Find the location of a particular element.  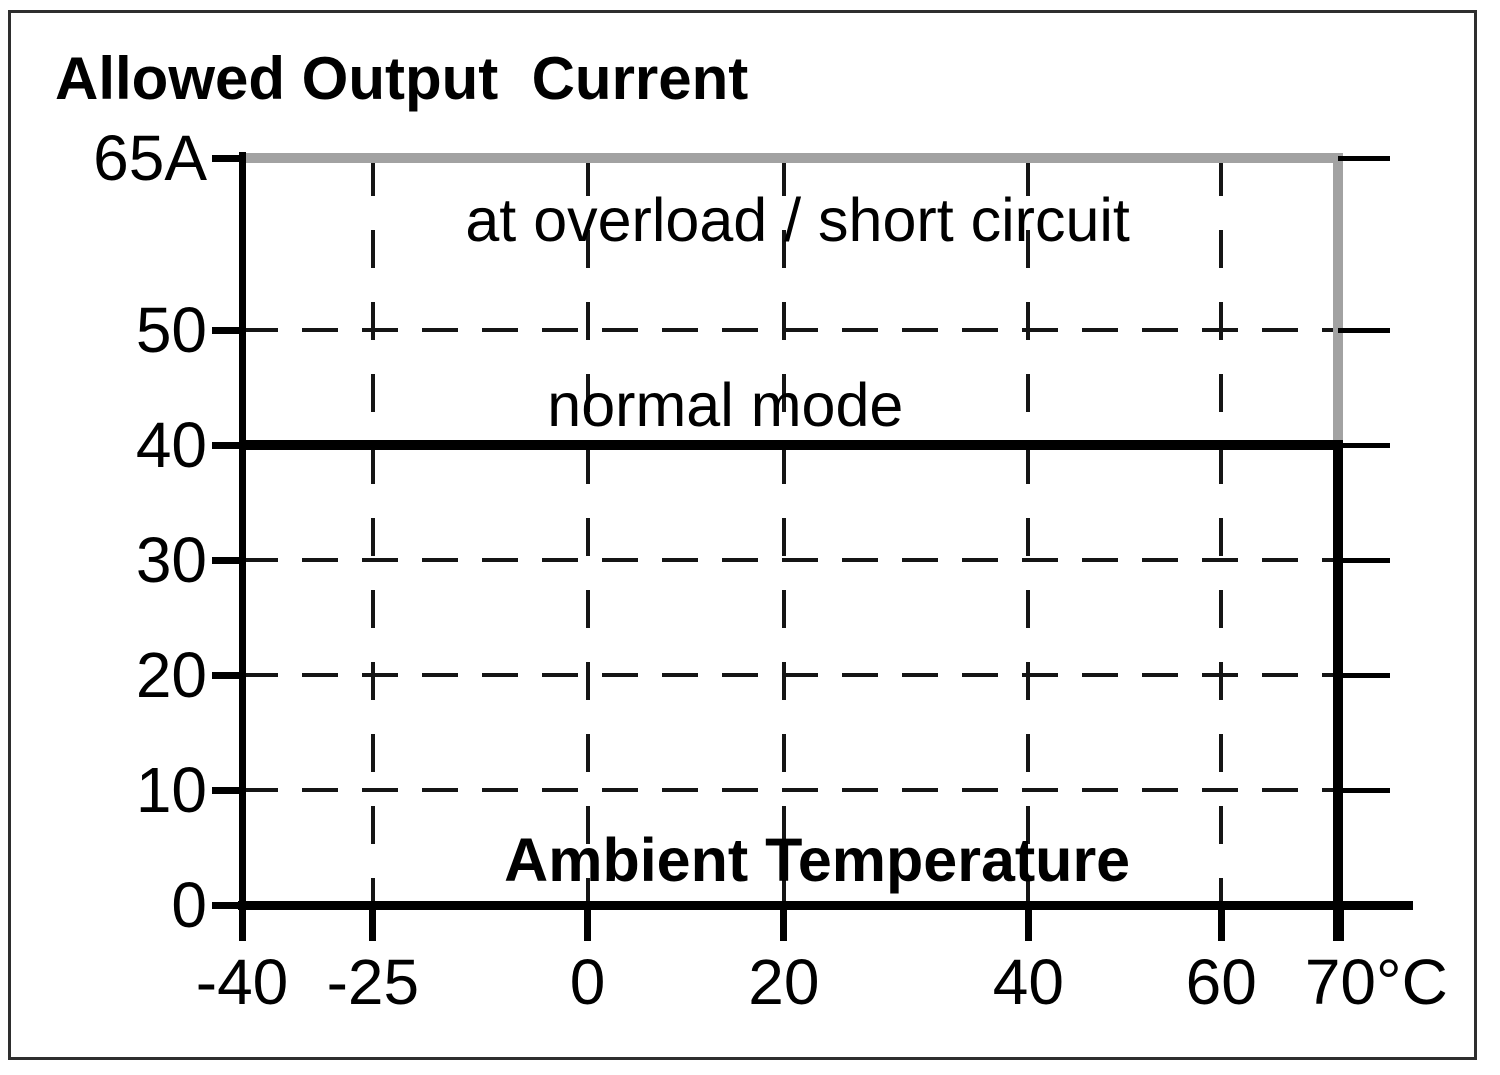

x-tick-label: 70°C is located at coordinates (1376, 982).